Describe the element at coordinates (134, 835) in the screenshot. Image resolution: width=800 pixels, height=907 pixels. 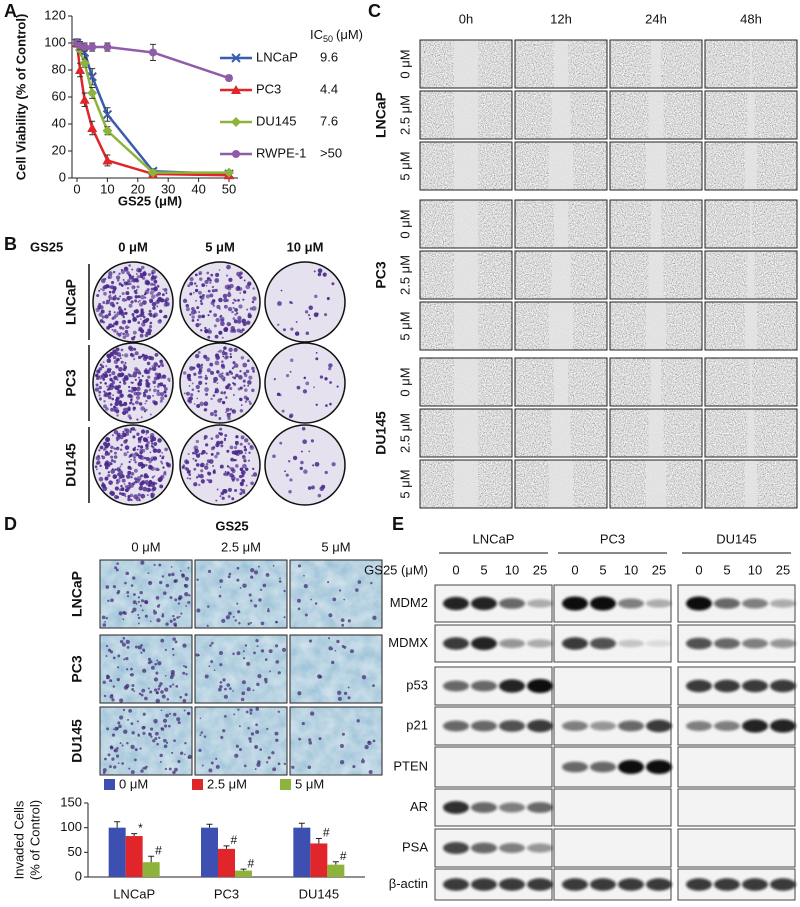
I see `error-bar` at that location.